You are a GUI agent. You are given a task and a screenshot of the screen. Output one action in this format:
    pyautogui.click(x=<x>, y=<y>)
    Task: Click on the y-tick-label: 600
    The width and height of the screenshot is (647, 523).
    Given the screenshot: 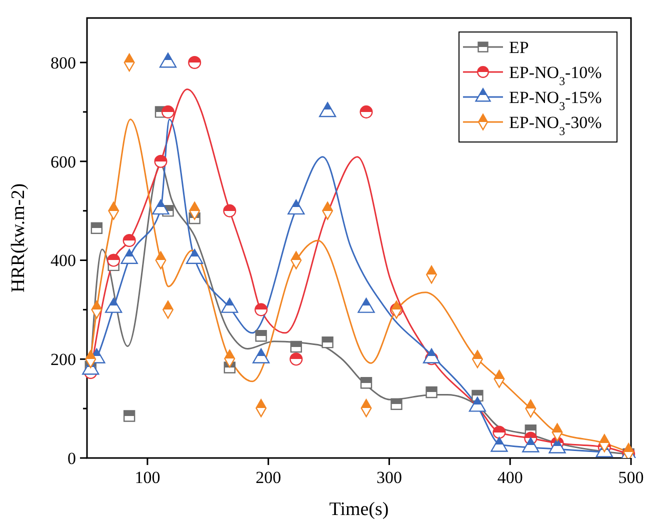 What is the action you would take?
    pyautogui.click(x=63, y=162)
    